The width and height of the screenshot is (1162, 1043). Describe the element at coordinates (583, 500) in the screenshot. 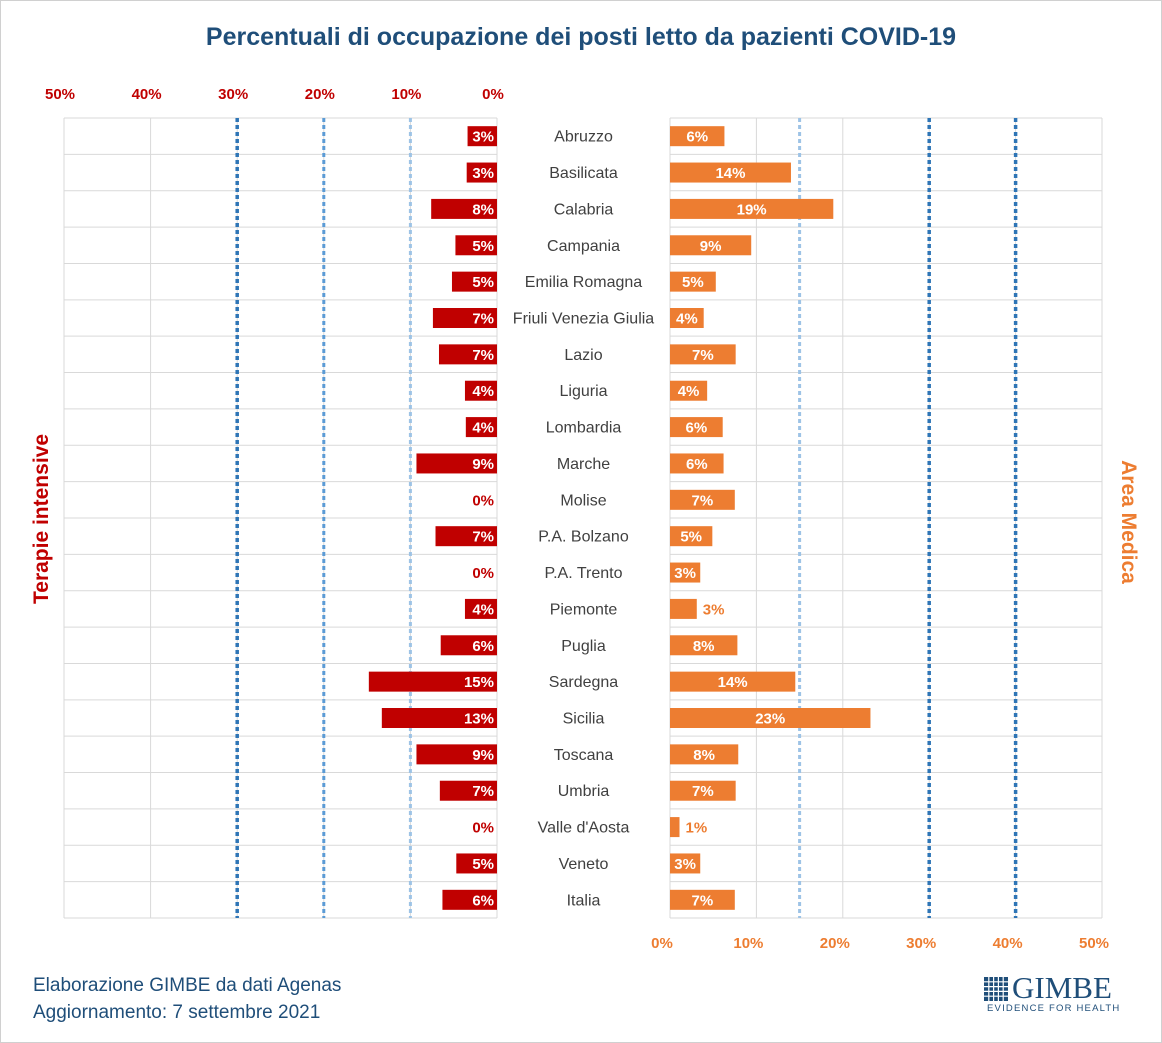

I see `category-label: Molise` at that location.